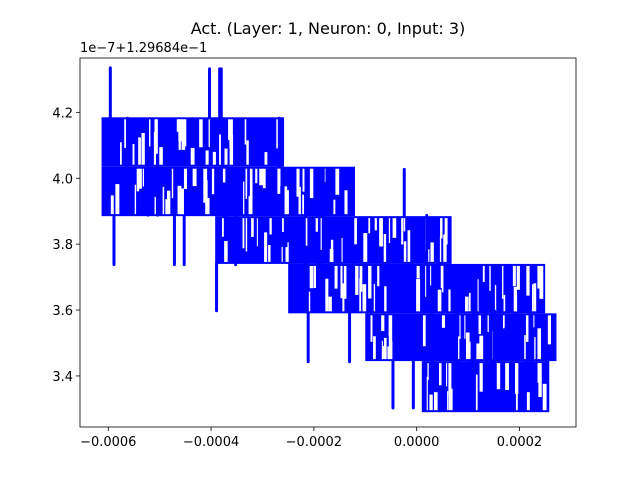 Image resolution: width=640 pixels, height=485 pixels. Describe the element at coordinates (66, 245) in the screenshot. I see `y-axis: 3.4 3.6 3.8 4.0 4.2` at that location.